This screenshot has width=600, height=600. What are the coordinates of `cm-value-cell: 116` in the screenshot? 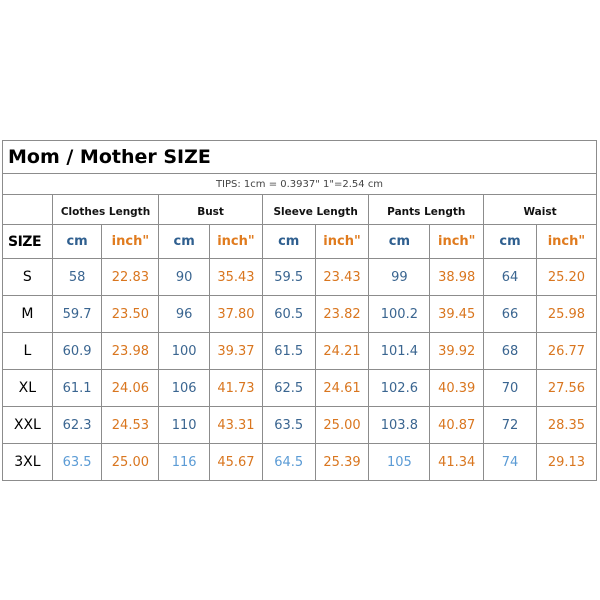 It's located at (184, 462).